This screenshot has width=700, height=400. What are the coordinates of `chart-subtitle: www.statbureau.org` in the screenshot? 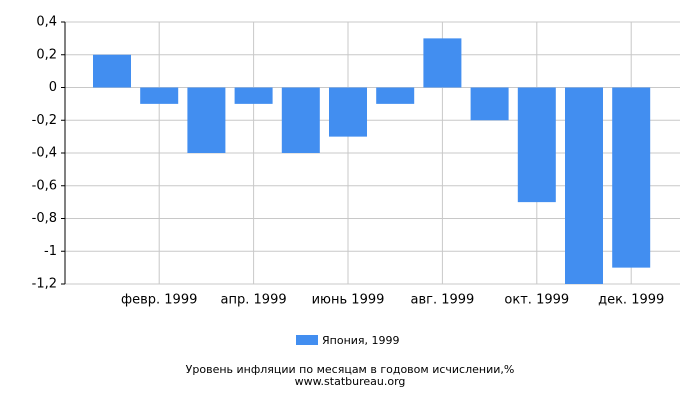 It's located at (350, 381).